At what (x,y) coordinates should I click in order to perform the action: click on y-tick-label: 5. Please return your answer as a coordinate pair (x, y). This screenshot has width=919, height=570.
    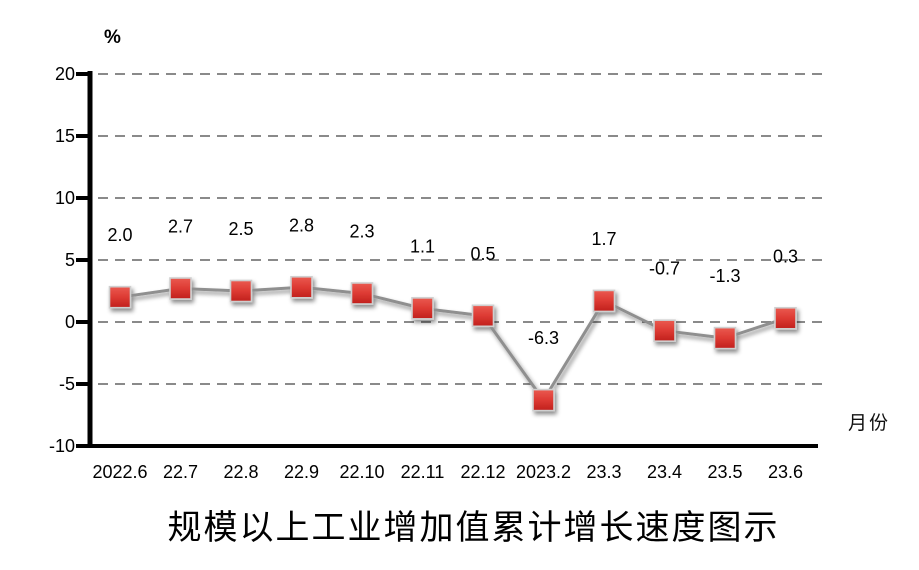
    Looking at the image, I should click on (70, 260).